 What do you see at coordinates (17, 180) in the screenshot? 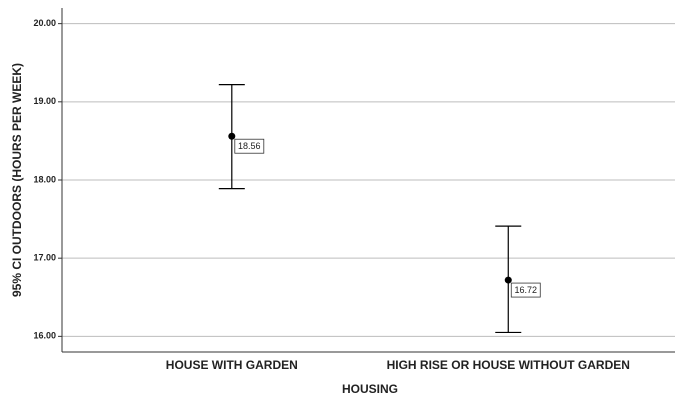
I see `y-axis-title: 95% CI OUTDOORS (HOURS PER WEEK)` at bounding box center [17, 180].